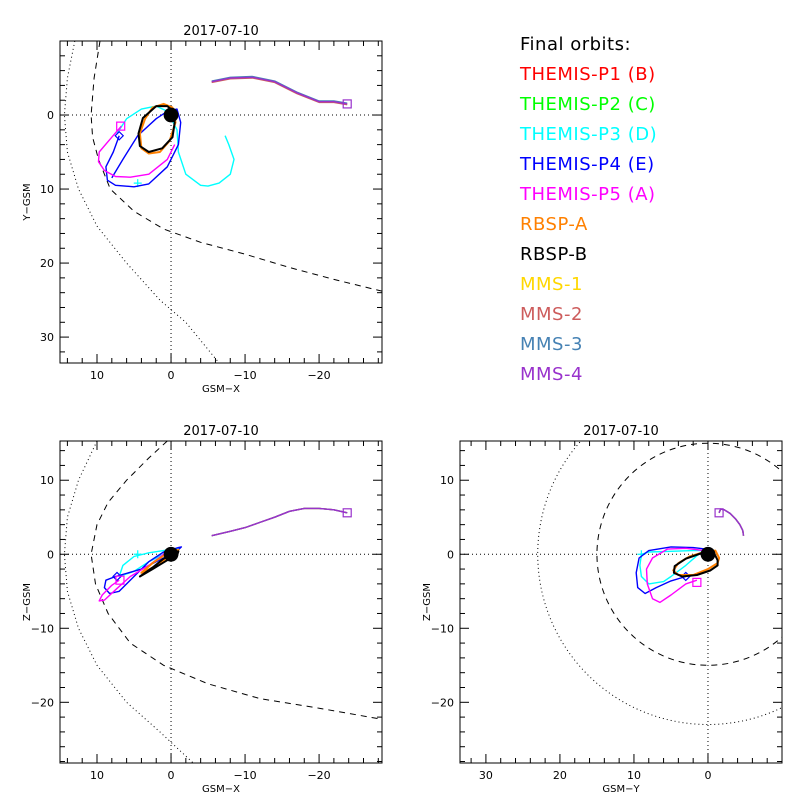  I want to click on x-axis-label: GSM−Y, so click(621, 789).